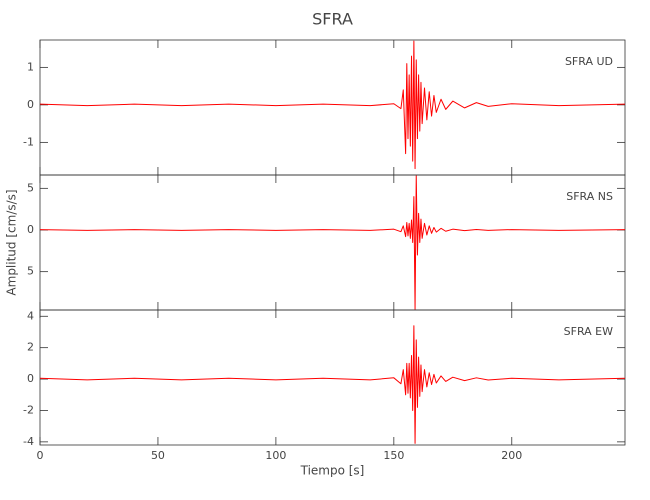 The width and height of the screenshot is (650, 500). I want to click on y-tick-label: 1, so click(30, 66).